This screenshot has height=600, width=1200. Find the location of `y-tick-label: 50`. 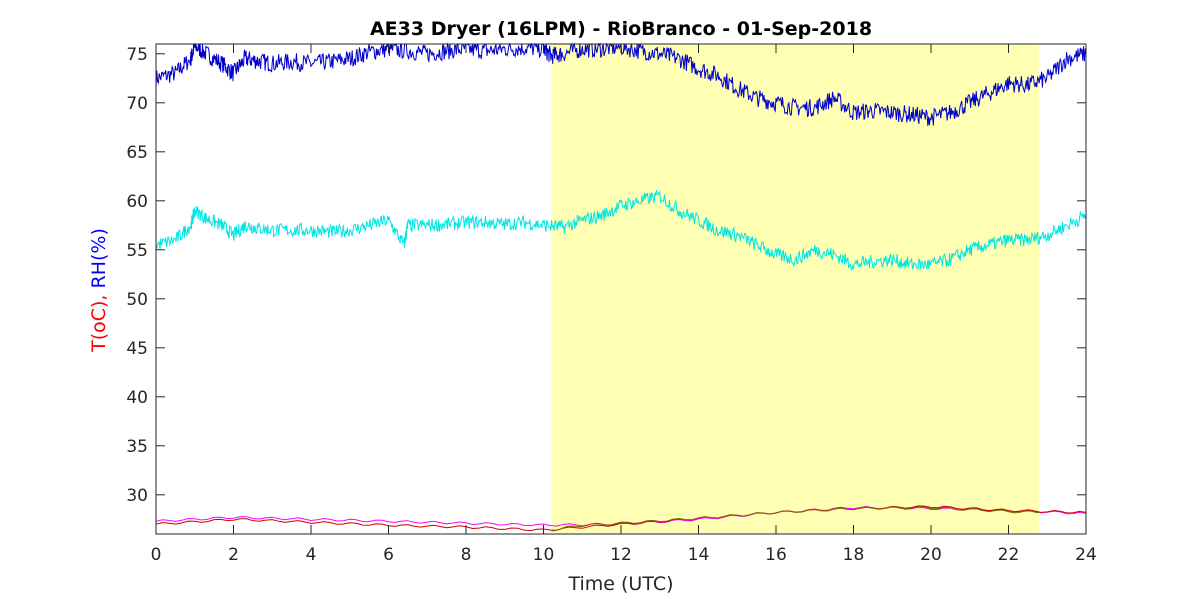

y-tick-label: 50 is located at coordinates (137, 300).